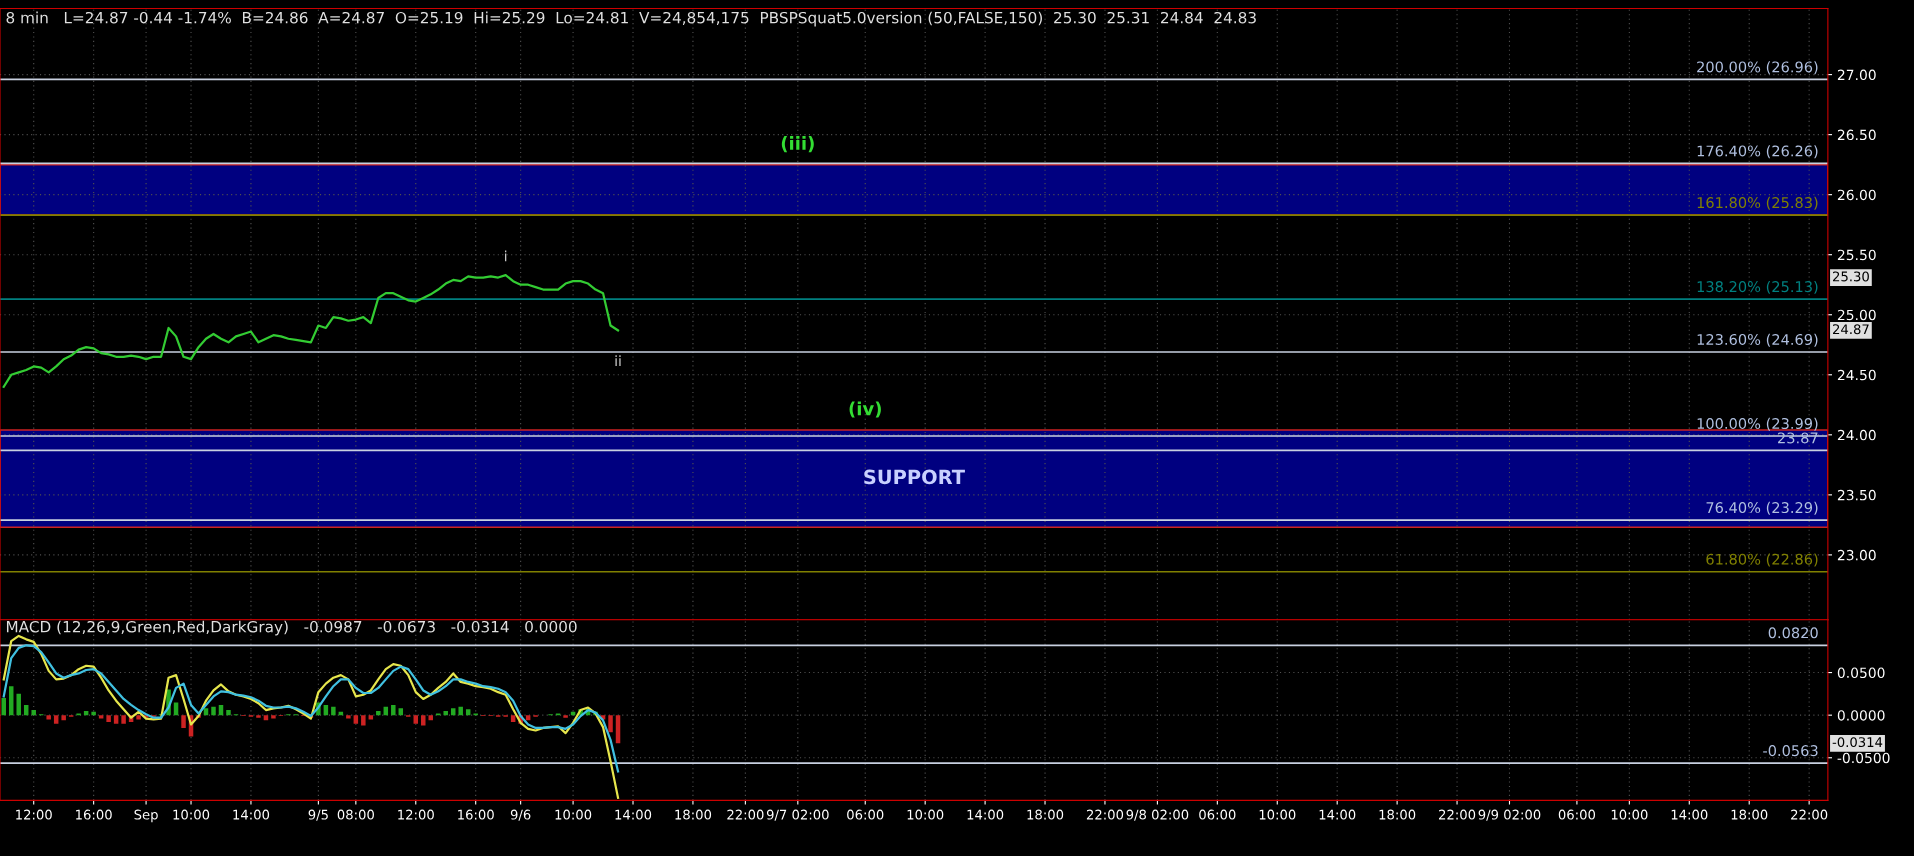 This screenshot has width=1914, height=856. Describe the element at coordinates (1757, 287) in the screenshot. I see `ref-line-label: 138.20% (25.13)` at that location.